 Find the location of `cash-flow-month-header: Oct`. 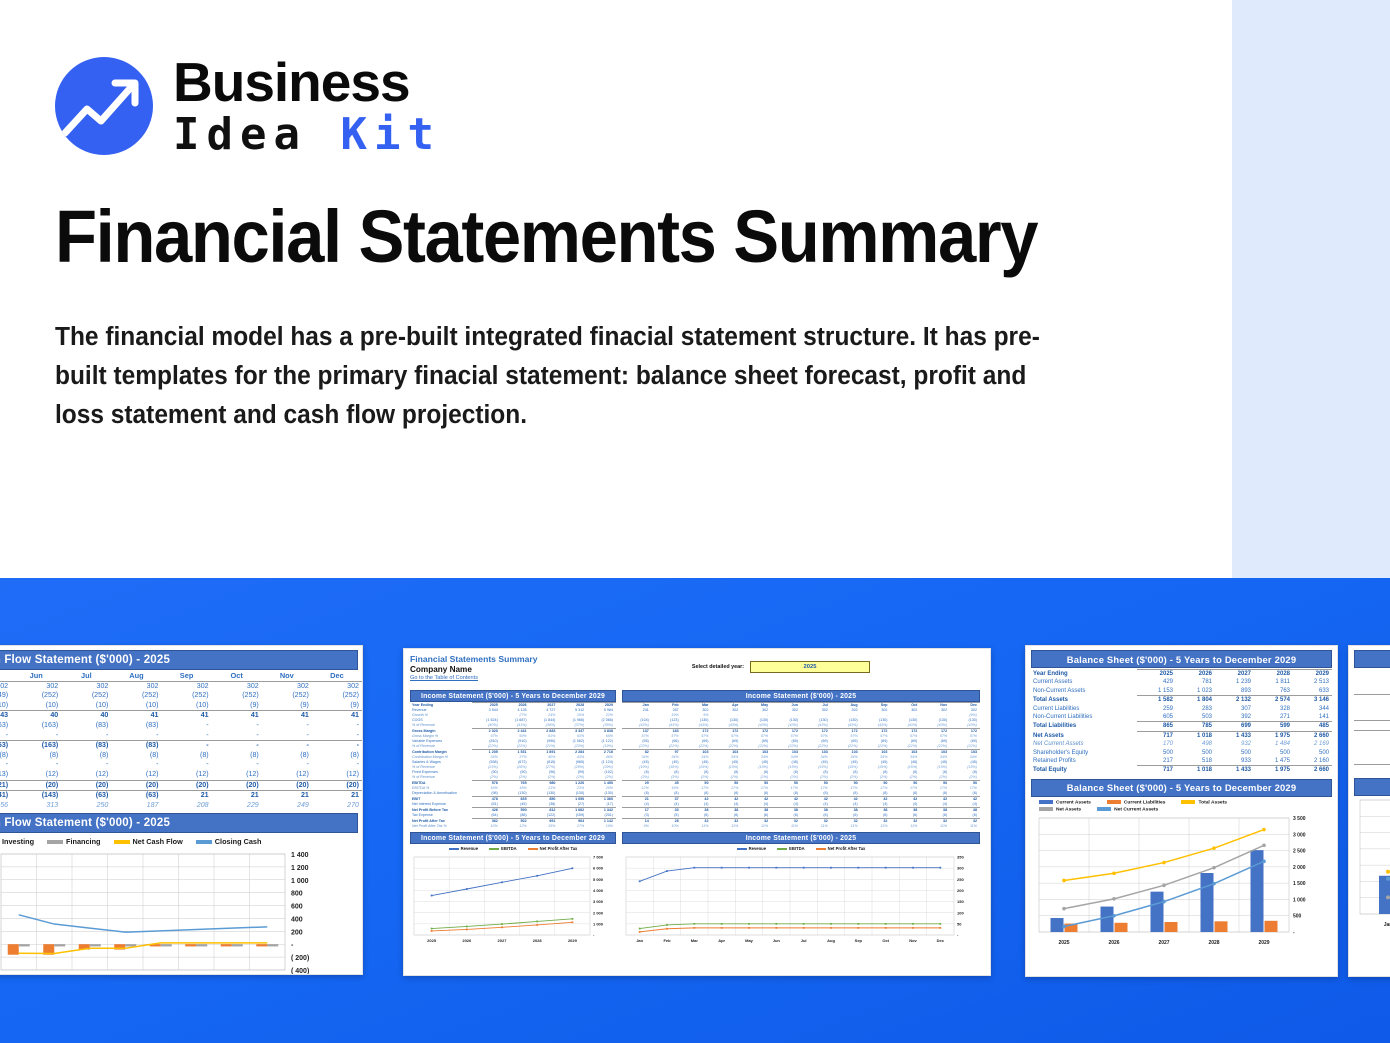

cash-flow-month-header: Oct is located at coordinates (236, 676).